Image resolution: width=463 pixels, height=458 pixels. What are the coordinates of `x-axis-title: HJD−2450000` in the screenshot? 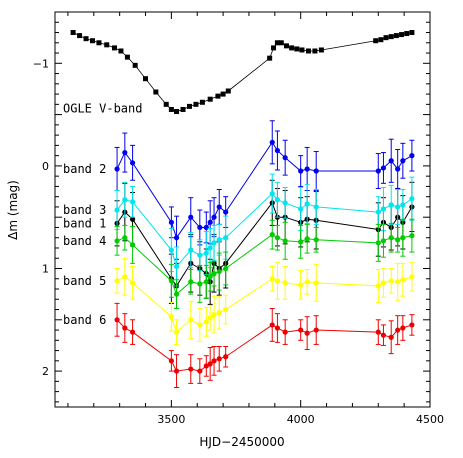 It's located at (241, 442).